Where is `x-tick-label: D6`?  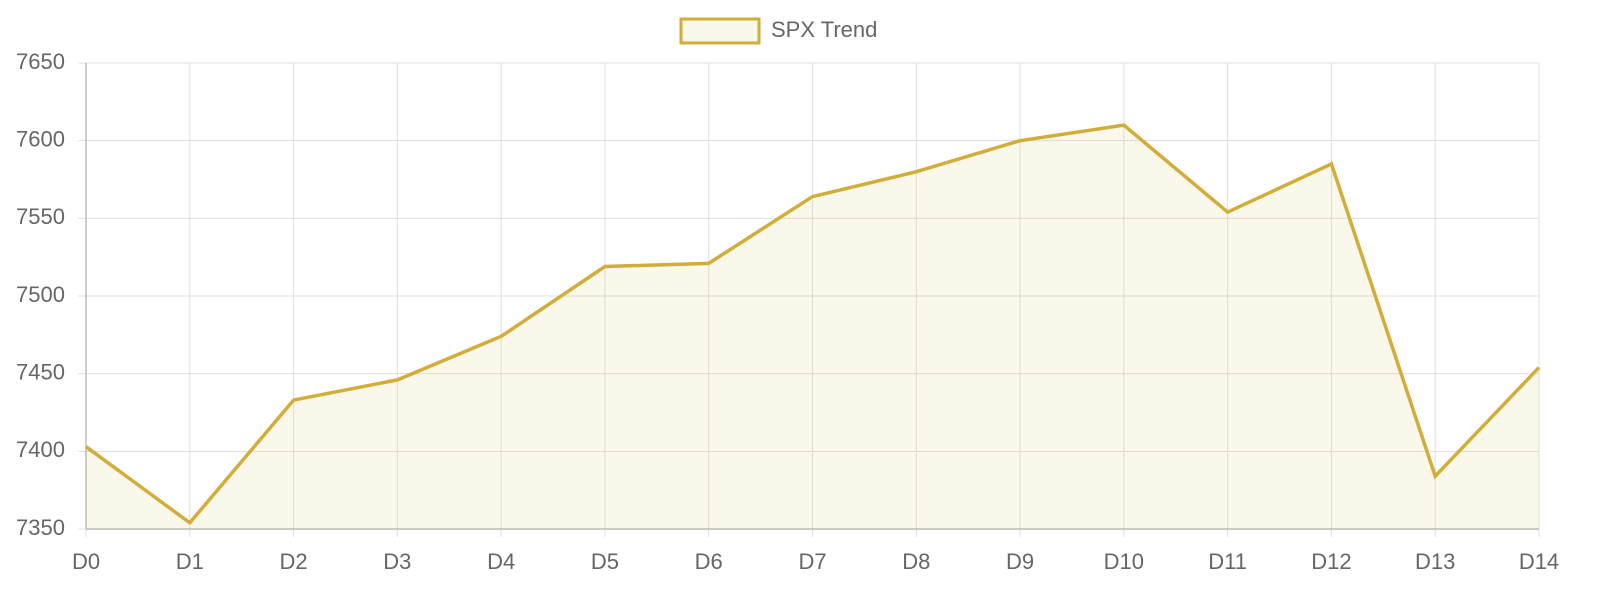 x-tick-label: D6 is located at coordinates (709, 561).